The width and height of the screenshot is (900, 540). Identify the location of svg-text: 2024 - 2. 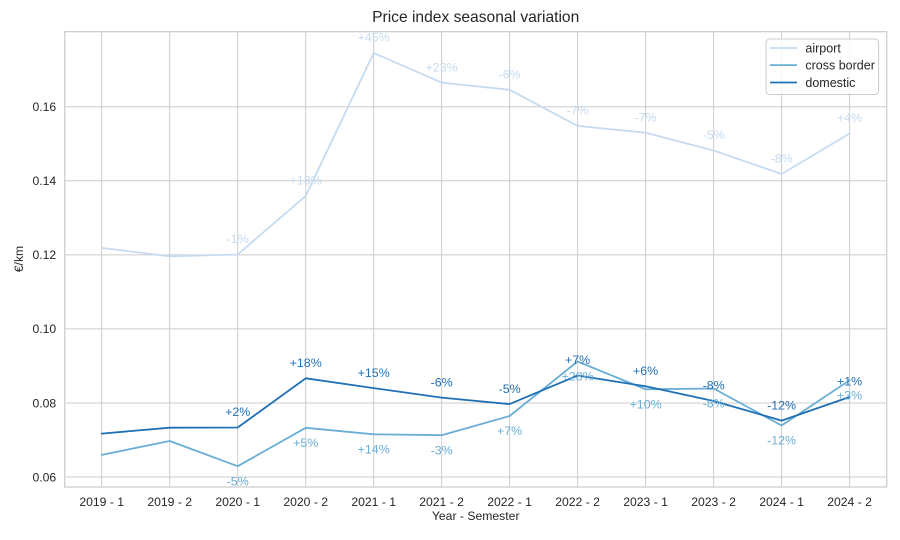
(849, 502).